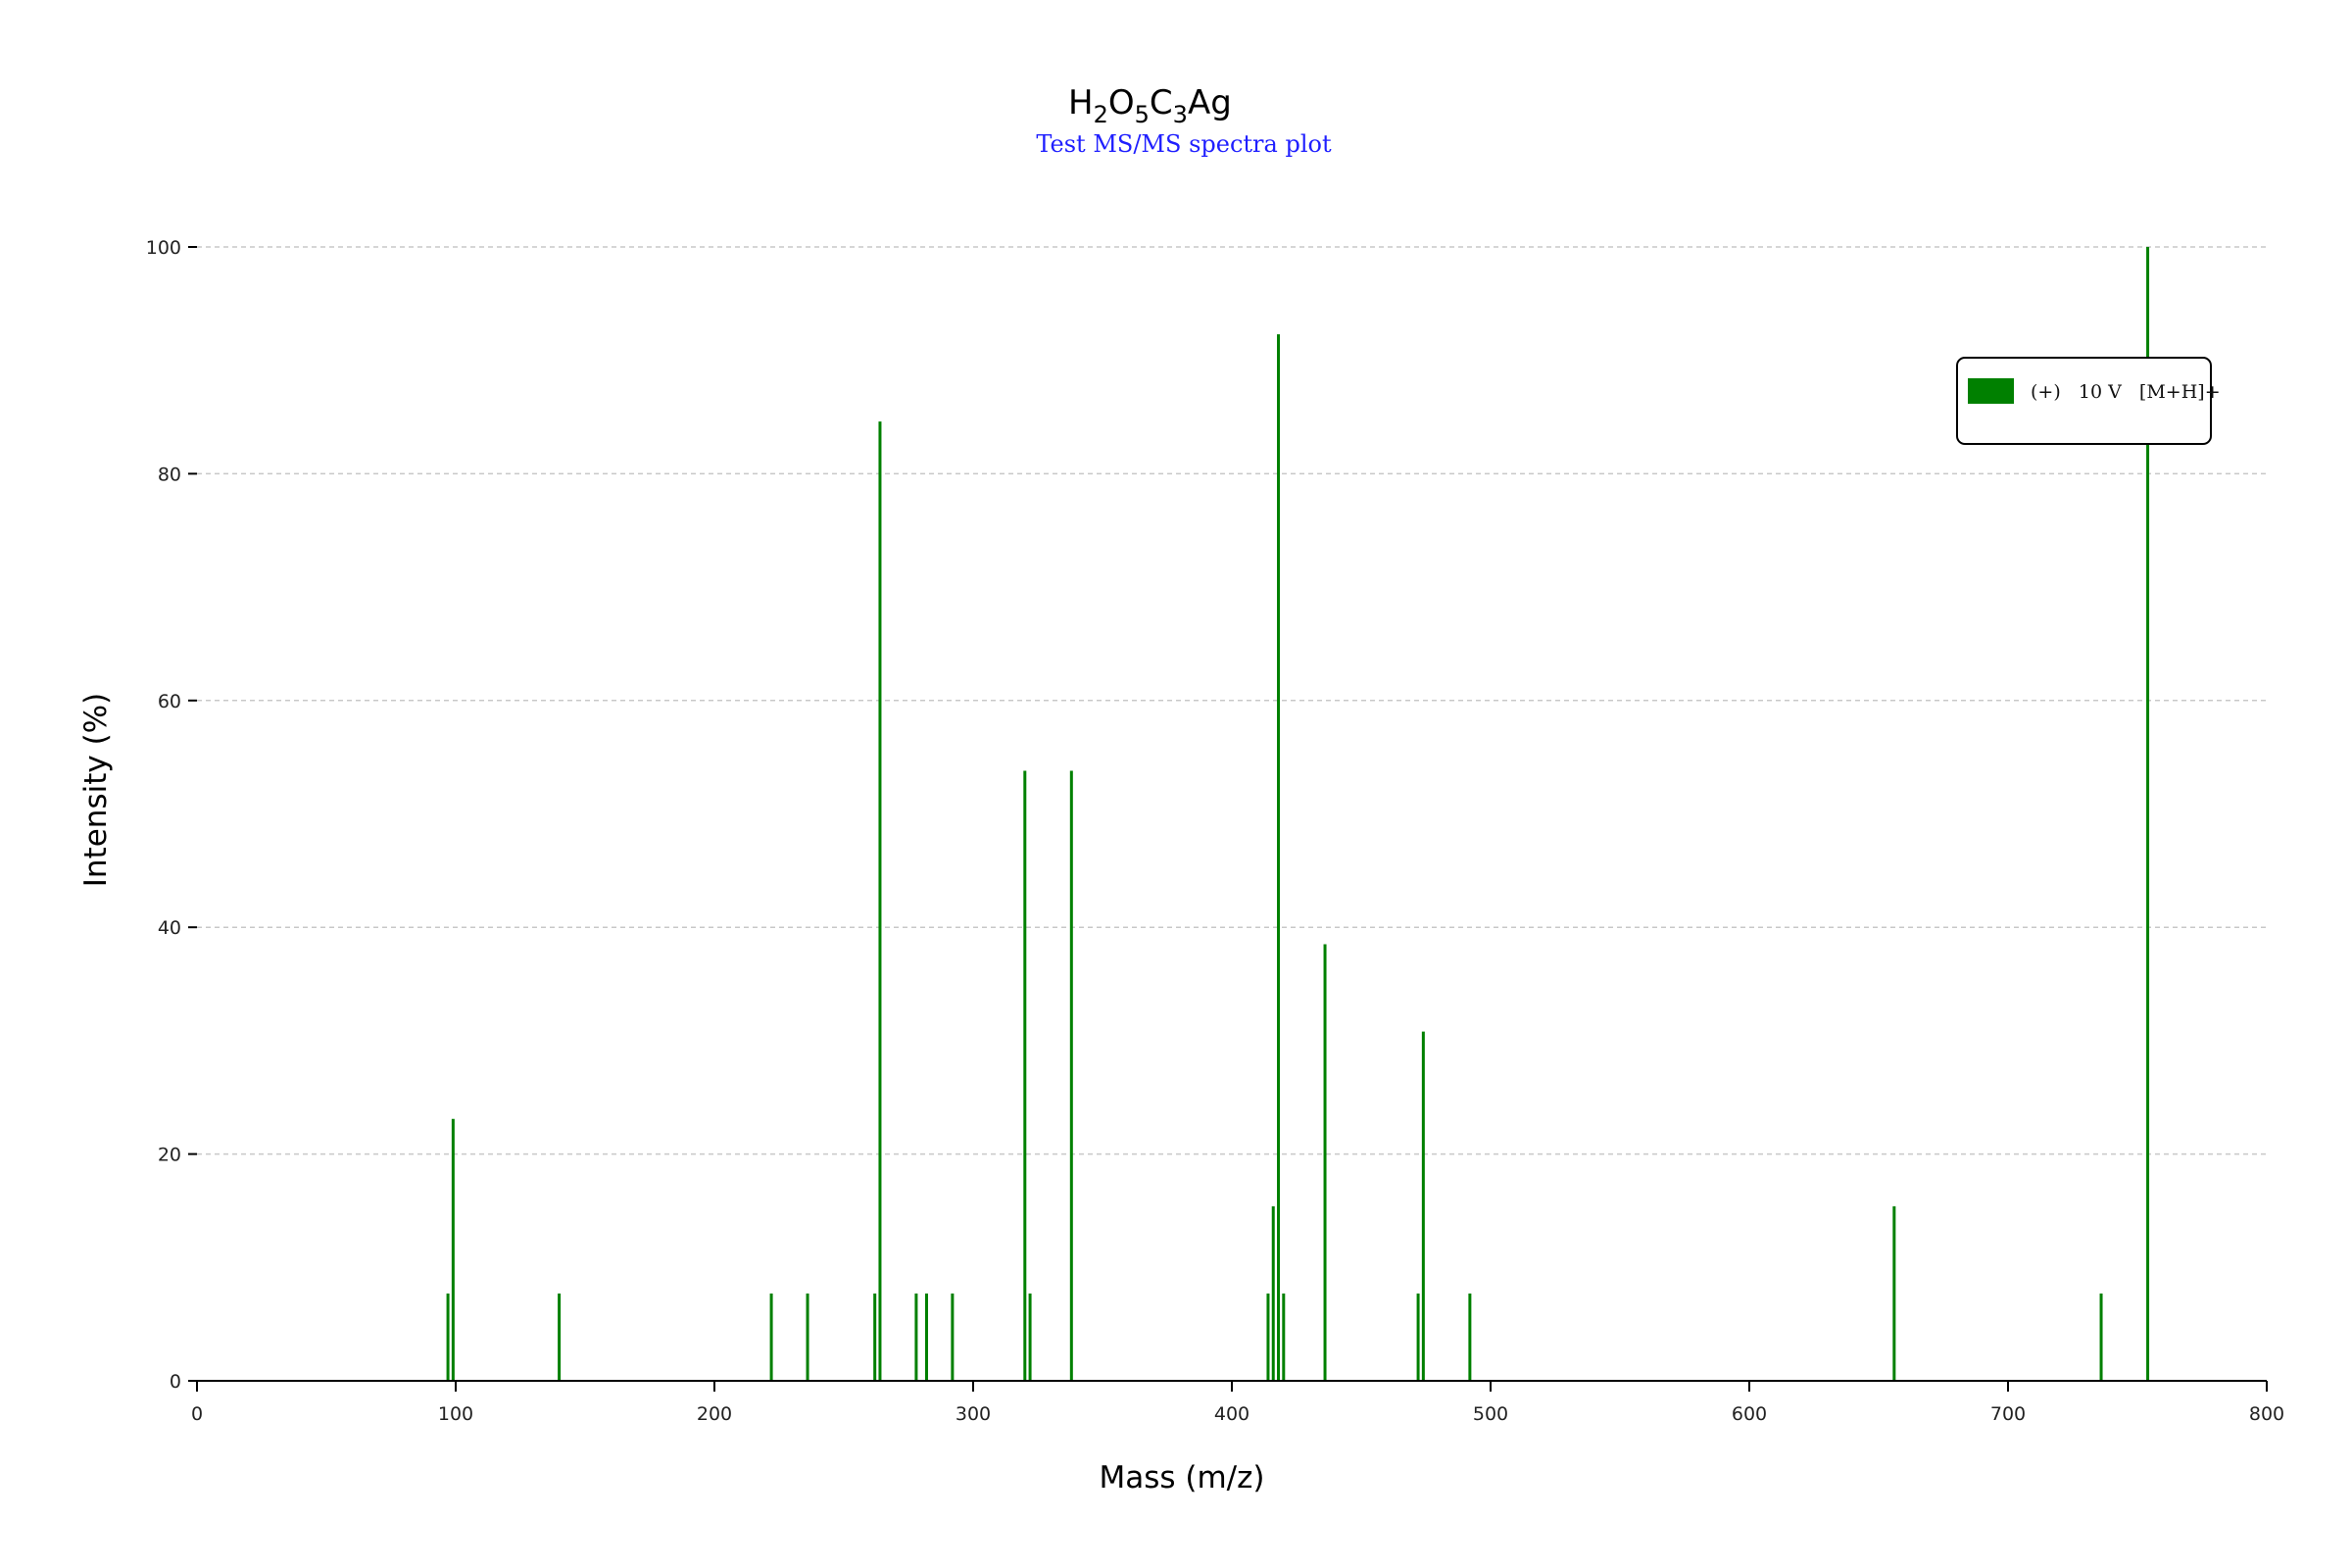 This screenshot has height=1568, width=2352. What do you see at coordinates (169, 474) in the screenshot?
I see `y-tick-label: 80` at bounding box center [169, 474].